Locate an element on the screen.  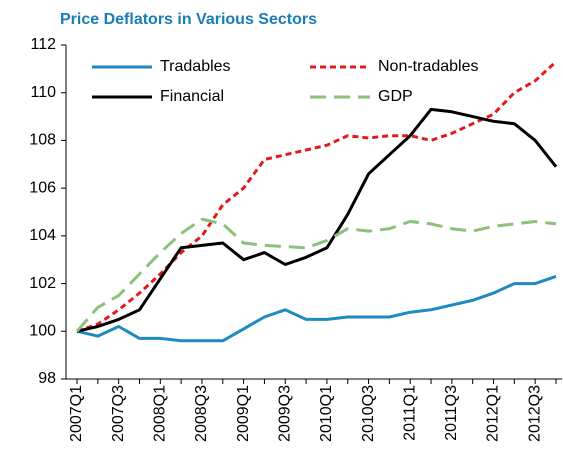
y-tick-label: 104 is located at coordinates (42, 235).